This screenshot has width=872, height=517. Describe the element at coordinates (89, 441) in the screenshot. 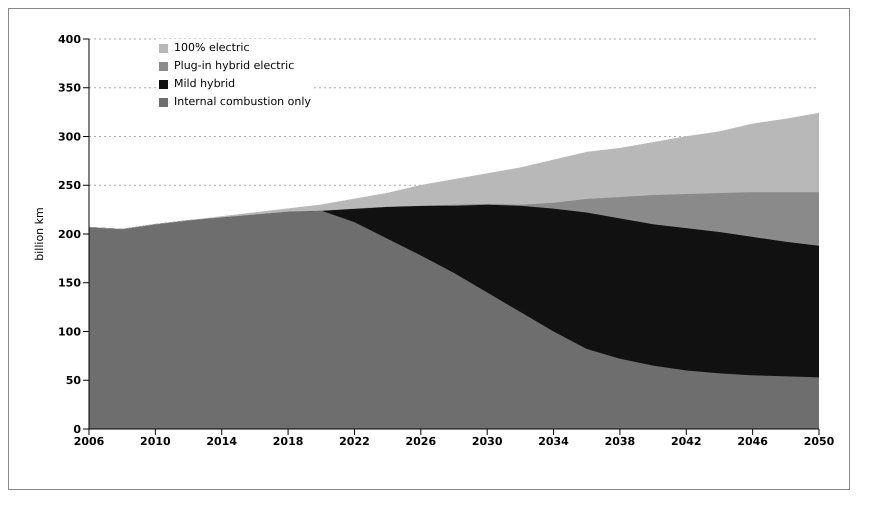

I see `x-tick-label: 2006` at that location.